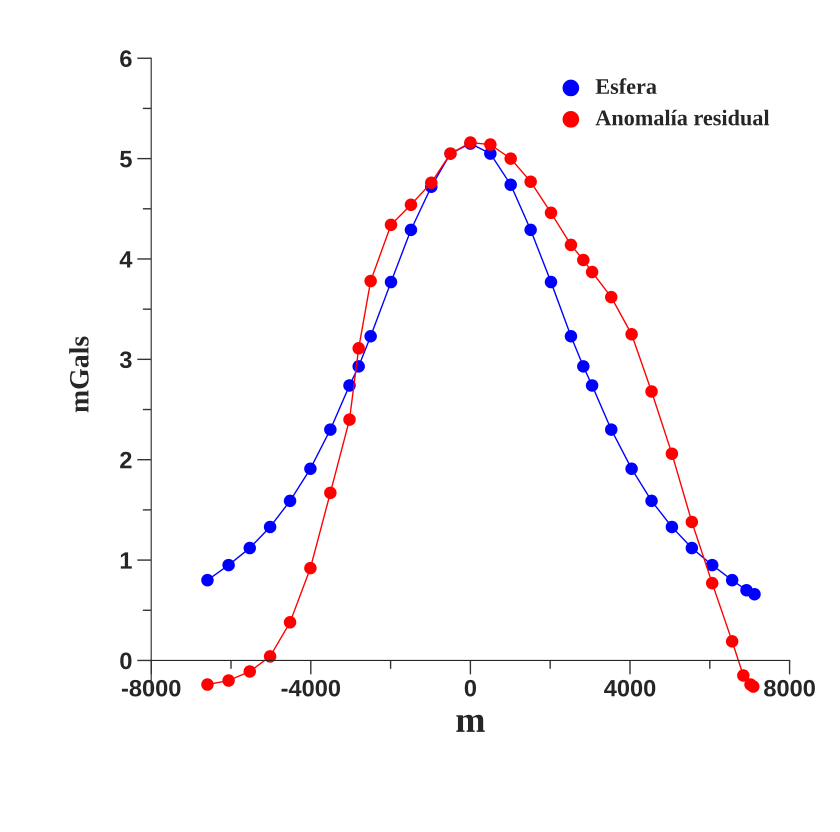 This screenshot has width=840, height=832. Describe the element at coordinates (470, 723) in the screenshot. I see `x-axis-title: m` at that location.